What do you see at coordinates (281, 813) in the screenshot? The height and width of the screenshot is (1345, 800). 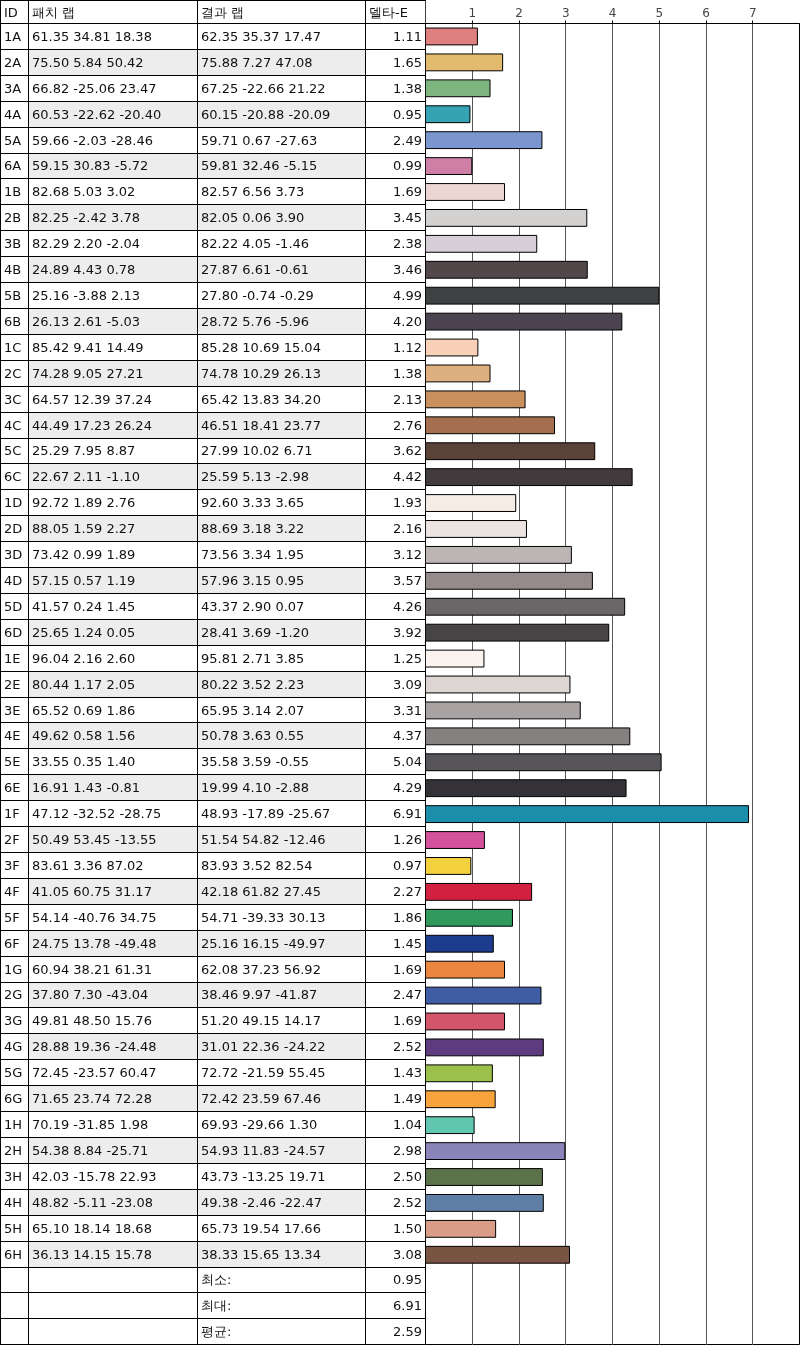 I see `text: 48.93 -17.89 -25.67` at bounding box center [281, 813].